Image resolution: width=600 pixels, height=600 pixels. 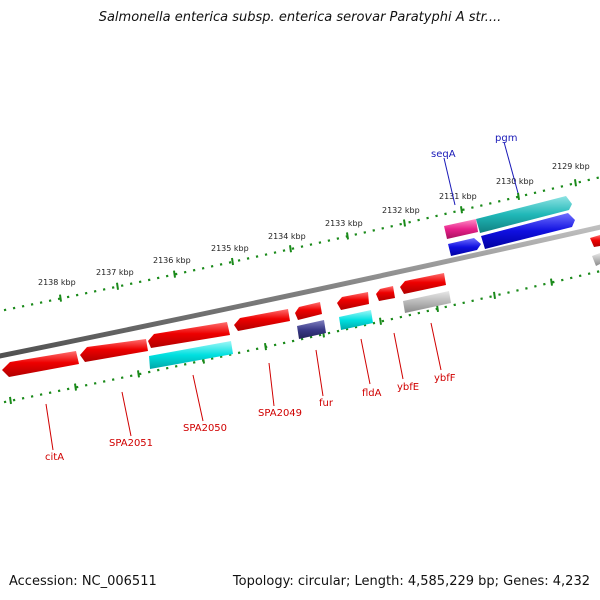 What do you see at coordinates (205, 428) in the screenshot?
I see `gene-label-spa2050: SPA2050` at bounding box center [205, 428].